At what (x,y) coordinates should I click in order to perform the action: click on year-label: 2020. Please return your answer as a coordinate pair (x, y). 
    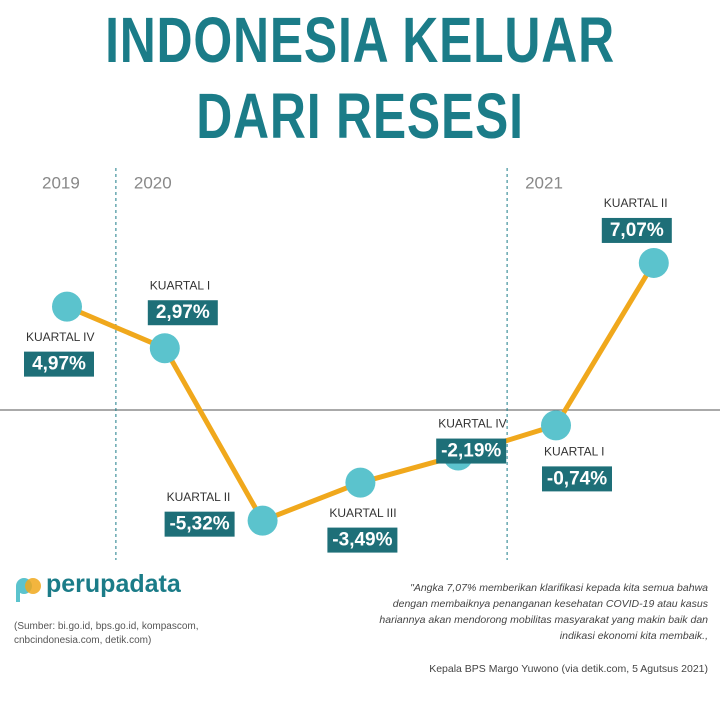
    Looking at the image, I should click on (153, 182).